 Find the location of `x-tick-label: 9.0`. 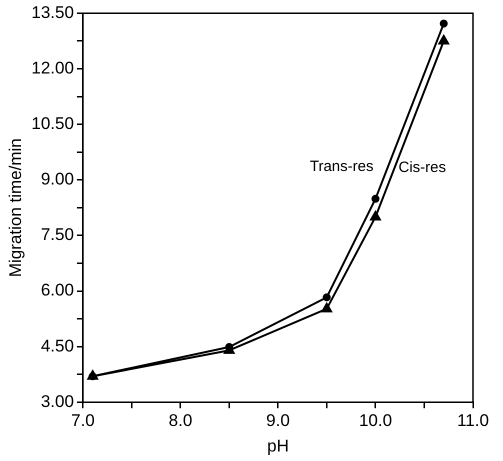

x-tick-label: 9.0 is located at coordinates (278, 420).